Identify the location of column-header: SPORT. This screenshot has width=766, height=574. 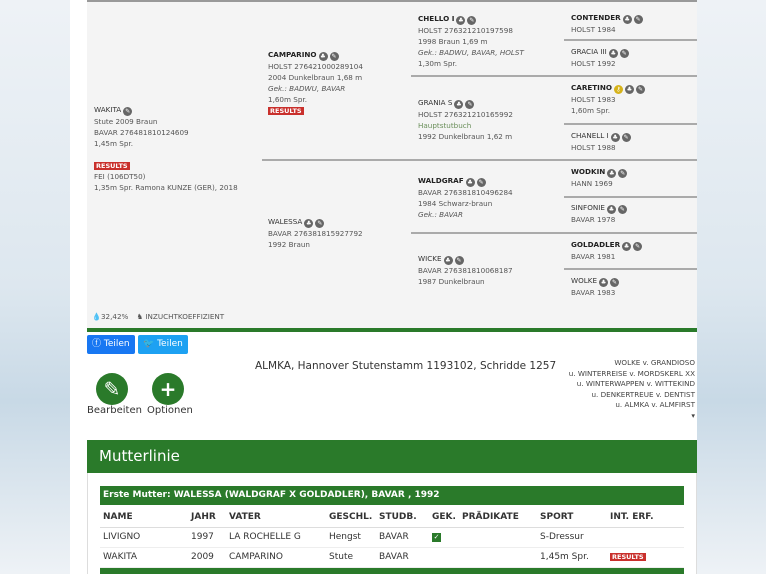
(572, 517).